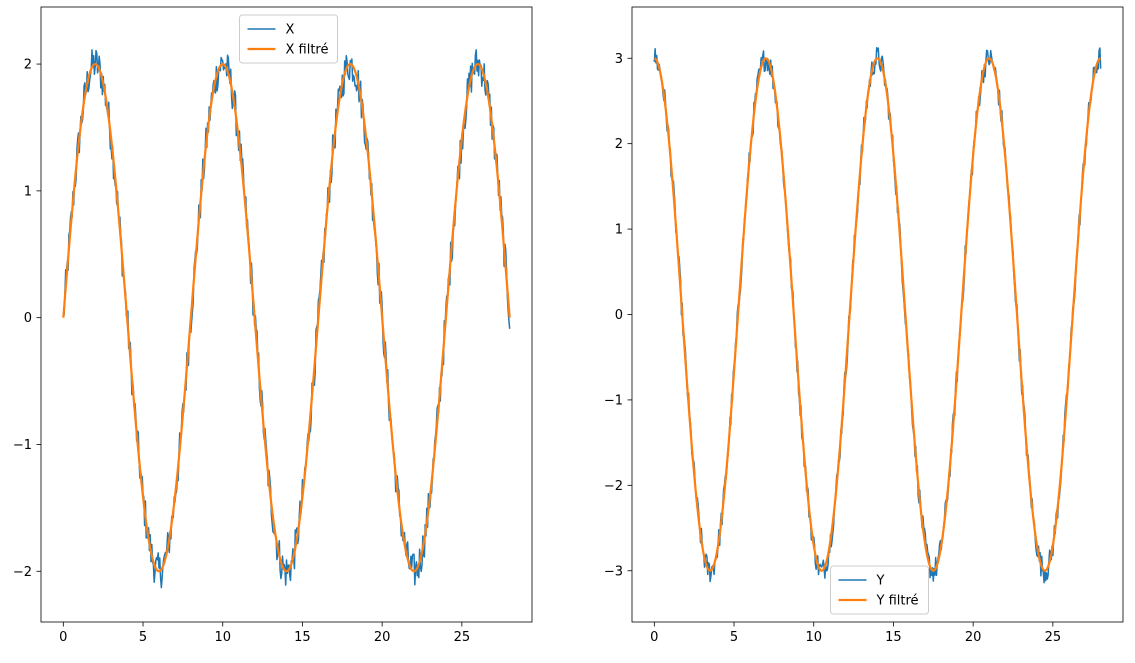 This screenshot has width=1135, height=663. Describe the element at coordinates (897, 601) in the screenshot. I see `legend-label: Y filtré` at that location.